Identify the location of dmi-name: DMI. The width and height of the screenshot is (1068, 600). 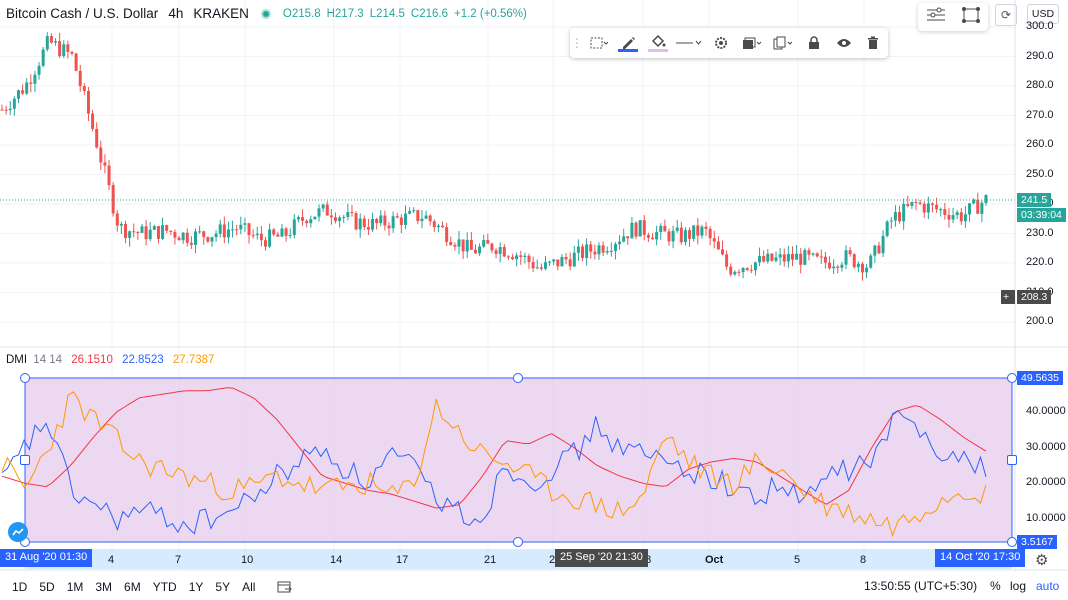
(17, 360).